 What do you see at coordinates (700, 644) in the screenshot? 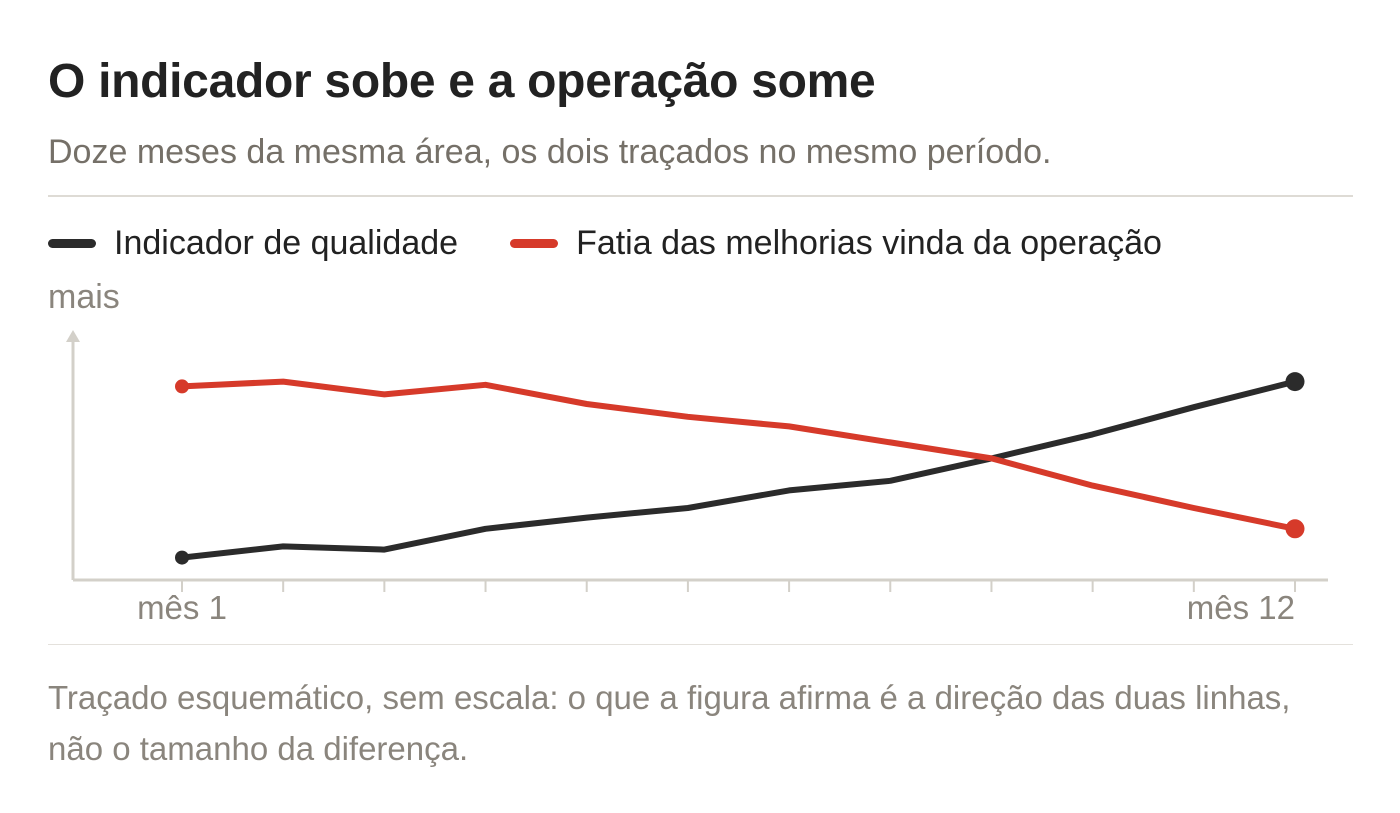
I see `bottom-divider` at bounding box center [700, 644].